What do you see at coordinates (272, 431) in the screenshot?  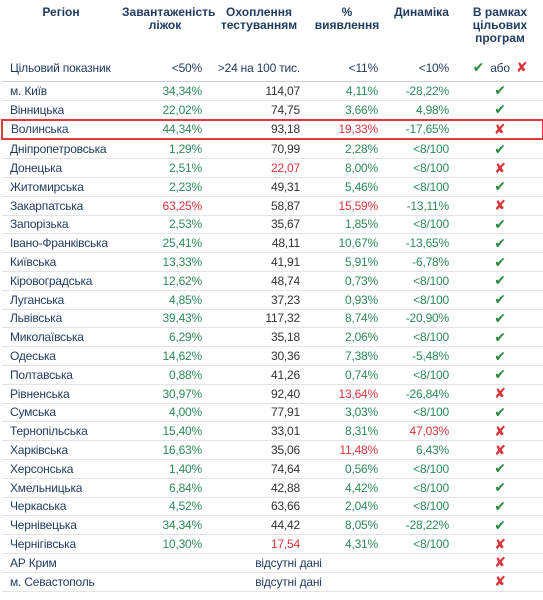 I see `region-row: Тернопільська 15,40% 33,01 8,31% 47,03% ✘` at bounding box center [272, 431].